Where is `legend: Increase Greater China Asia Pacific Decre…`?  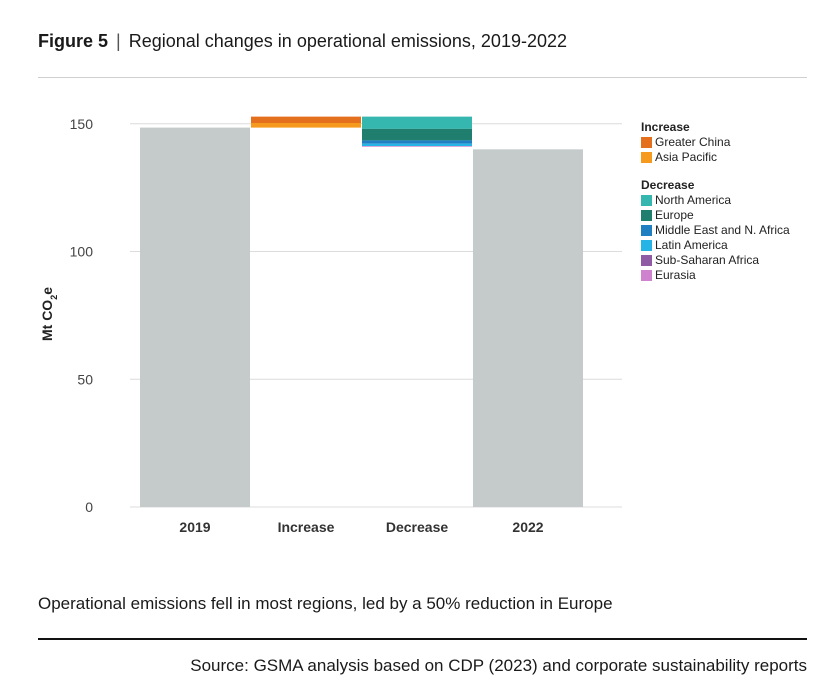
legend: Increase Greater China Asia Pacific Decre… is located at coordinates (715, 208).